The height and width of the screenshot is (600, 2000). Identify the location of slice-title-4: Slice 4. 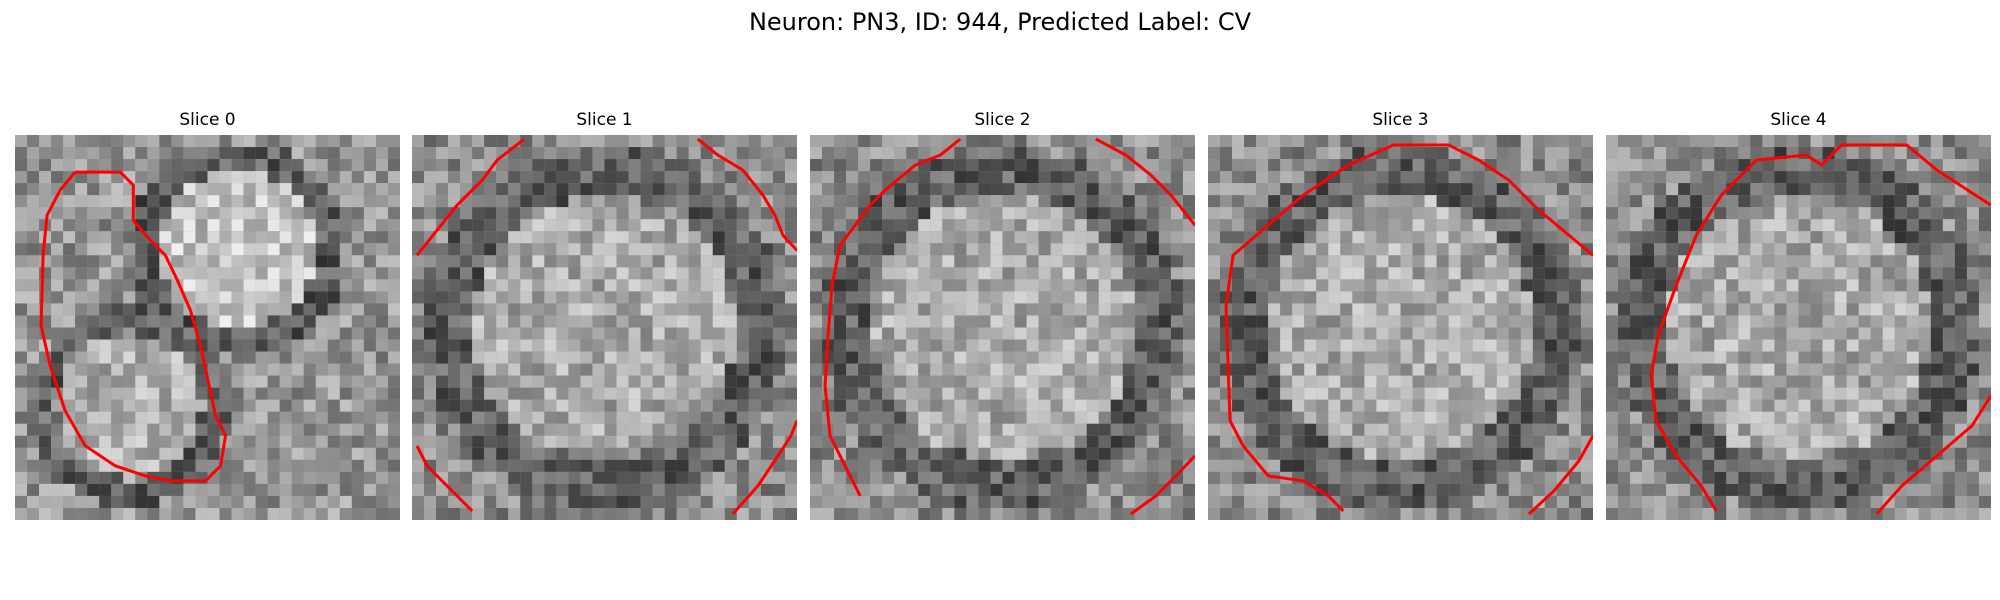
(1798, 120).